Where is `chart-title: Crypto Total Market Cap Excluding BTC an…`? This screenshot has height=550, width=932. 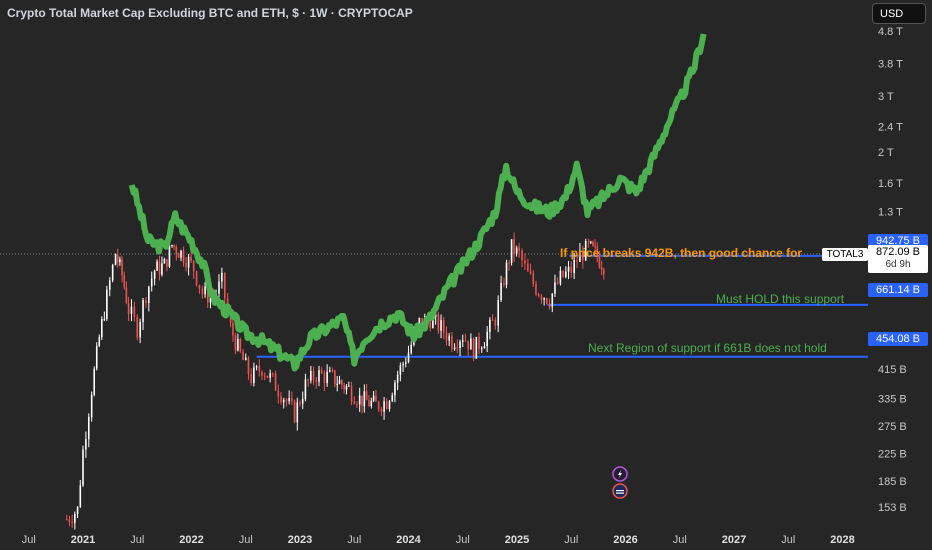
chart-title: Crypto Total Market Cap Excluding BTC an… is located at coordinates (210, 13).